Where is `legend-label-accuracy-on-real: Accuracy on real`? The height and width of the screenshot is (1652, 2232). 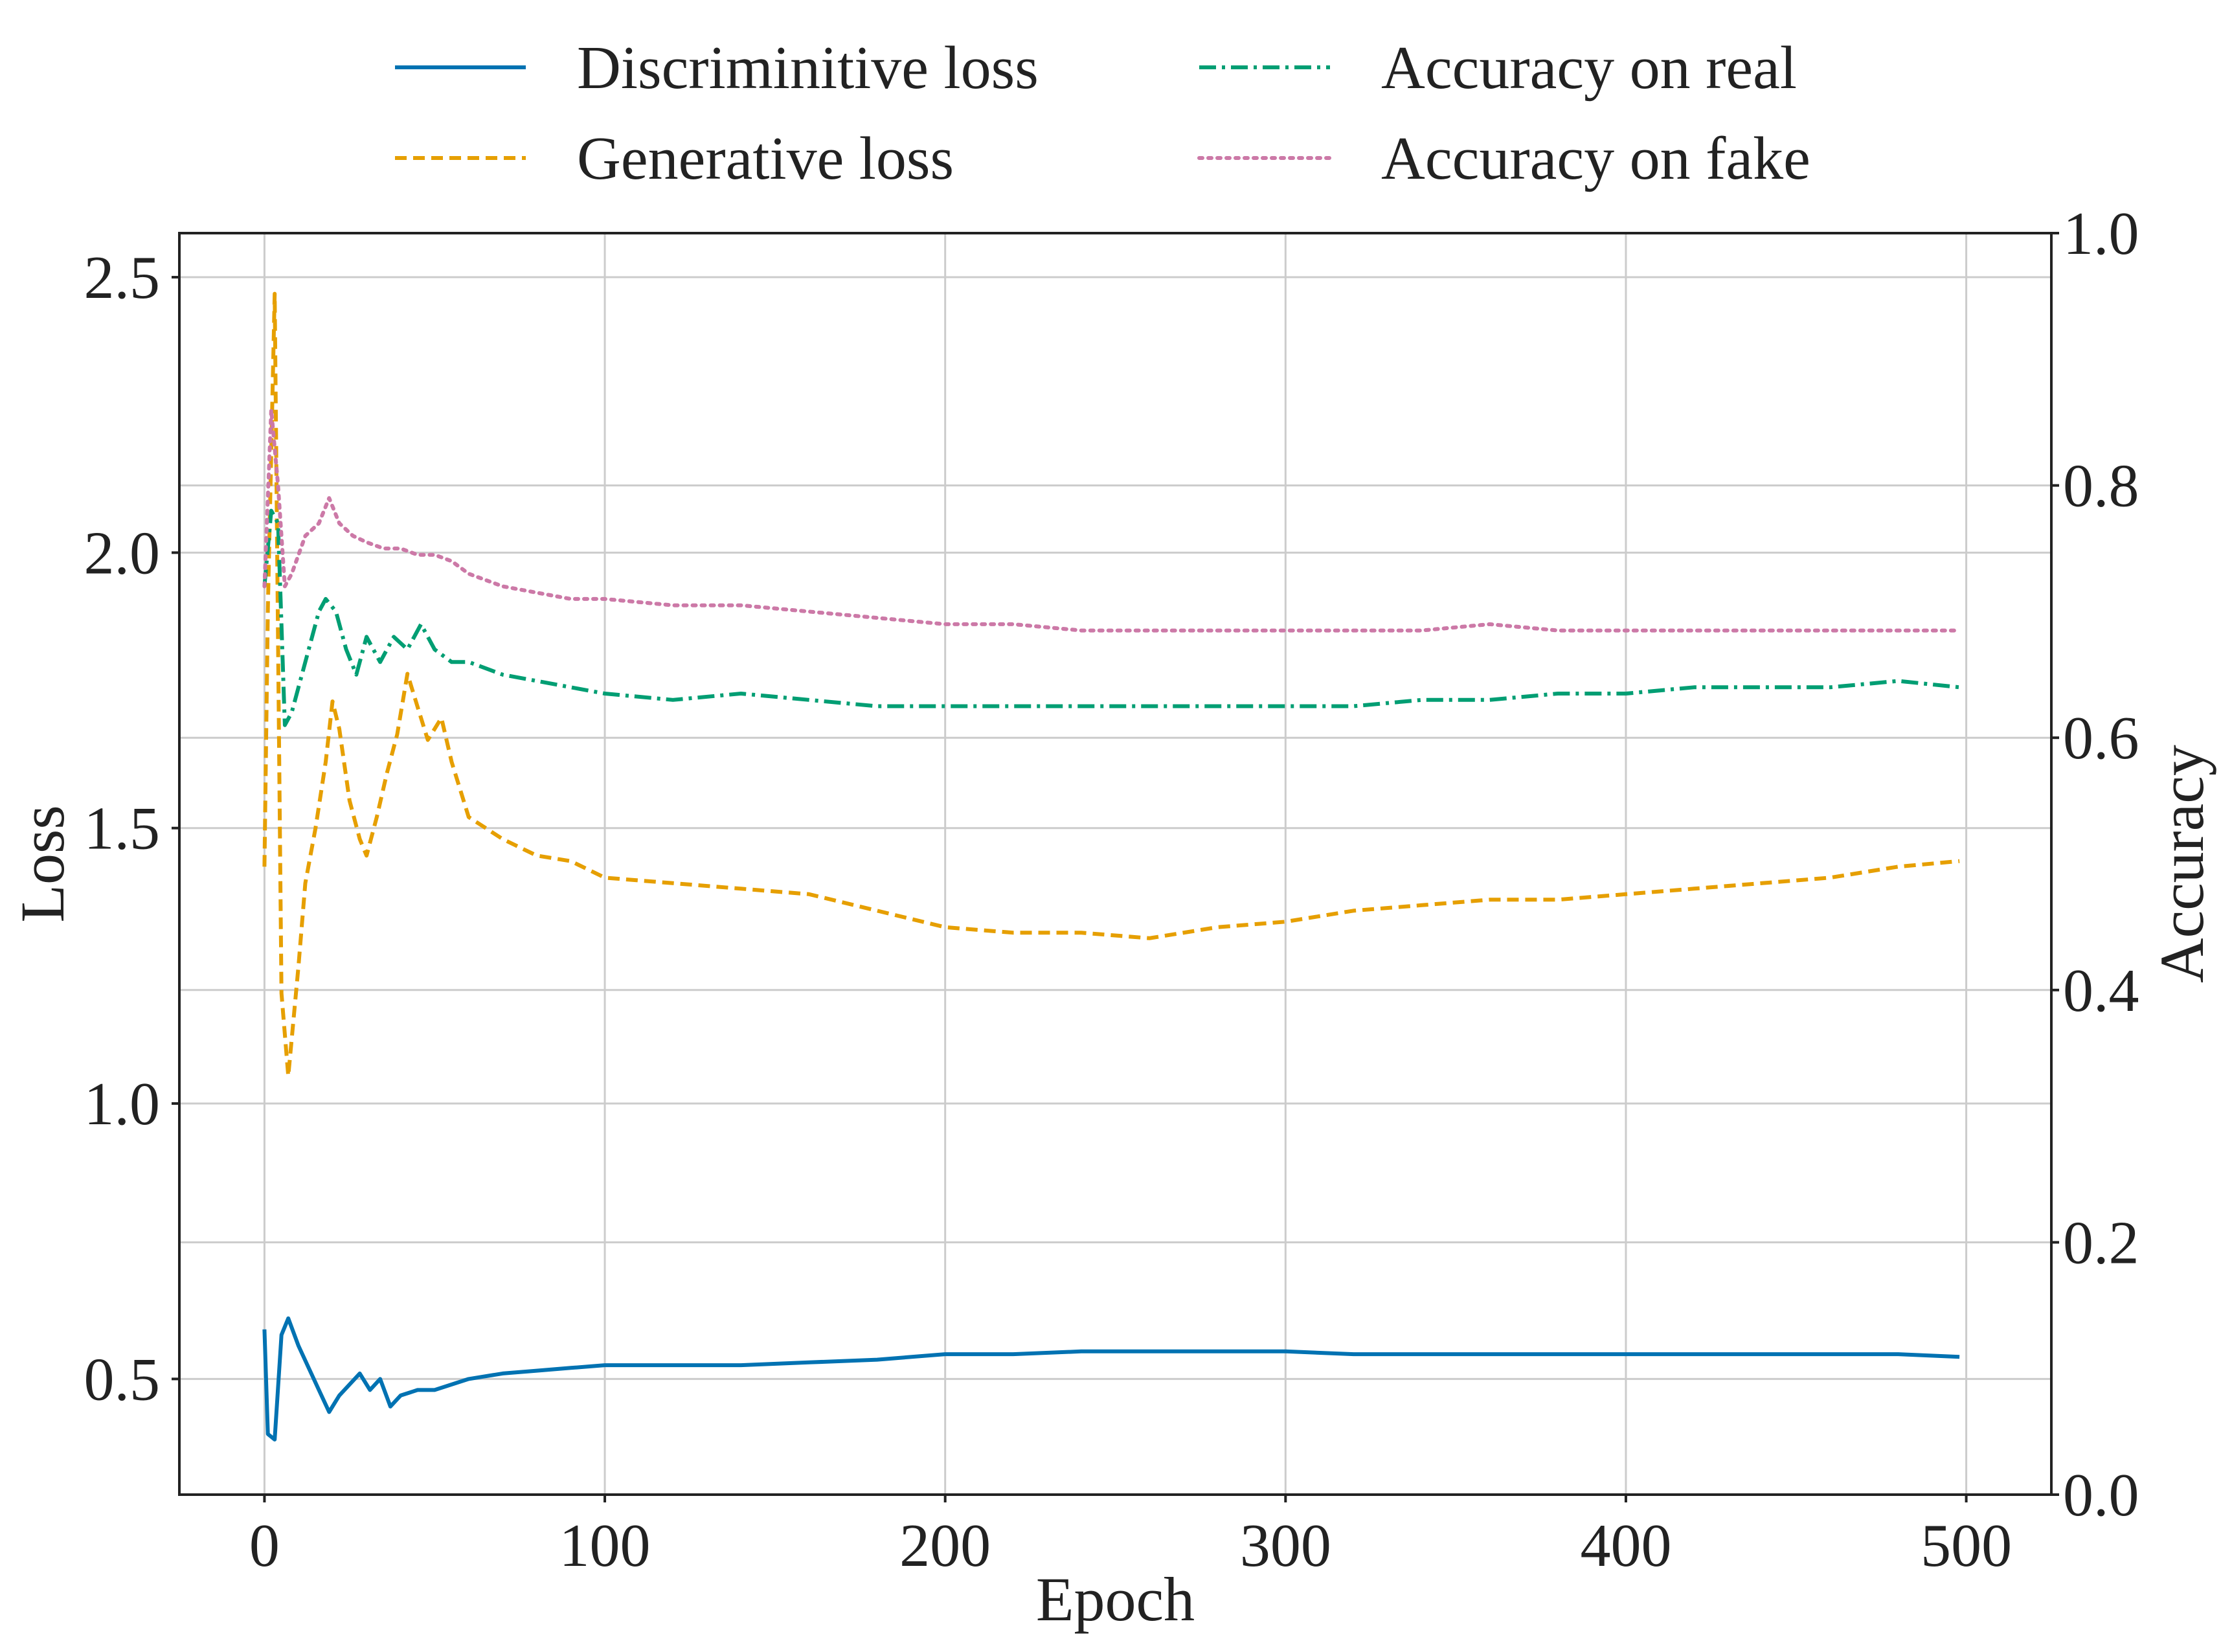
legend-label-accuracy-on-real: Accuracy on real is located at coordinates (1589, 68).